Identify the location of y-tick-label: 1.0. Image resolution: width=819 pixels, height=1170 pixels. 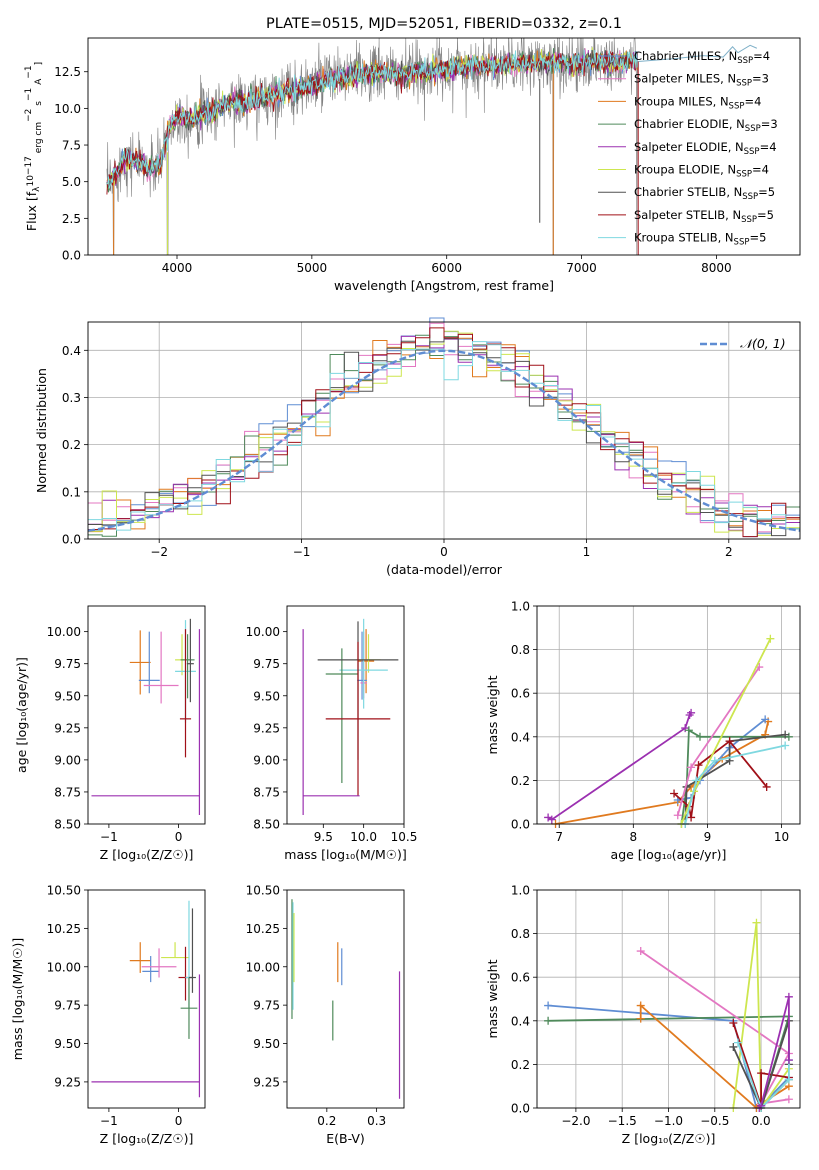
(520, 891).